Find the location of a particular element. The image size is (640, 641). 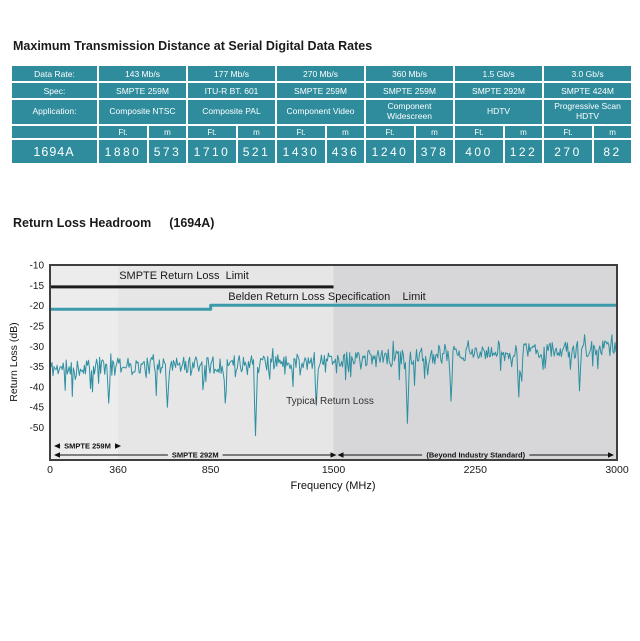

column-header: 270 Mb/s is located at coordinates (320, 73).